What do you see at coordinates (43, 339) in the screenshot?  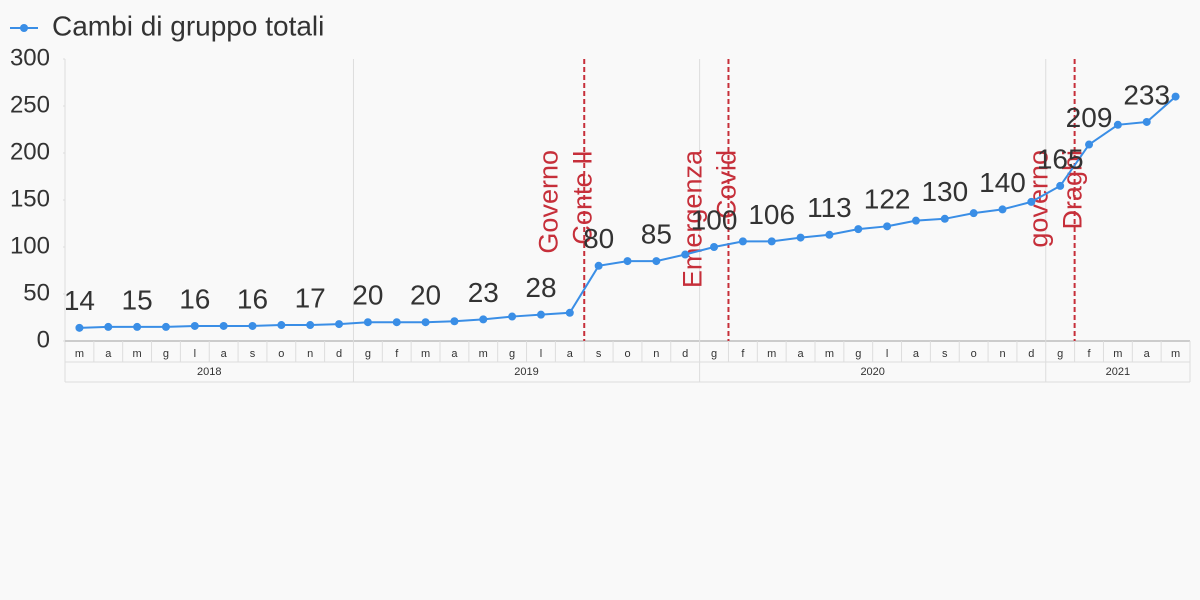 I see `y-tick-label: 0` at bounding box center [43, 339].